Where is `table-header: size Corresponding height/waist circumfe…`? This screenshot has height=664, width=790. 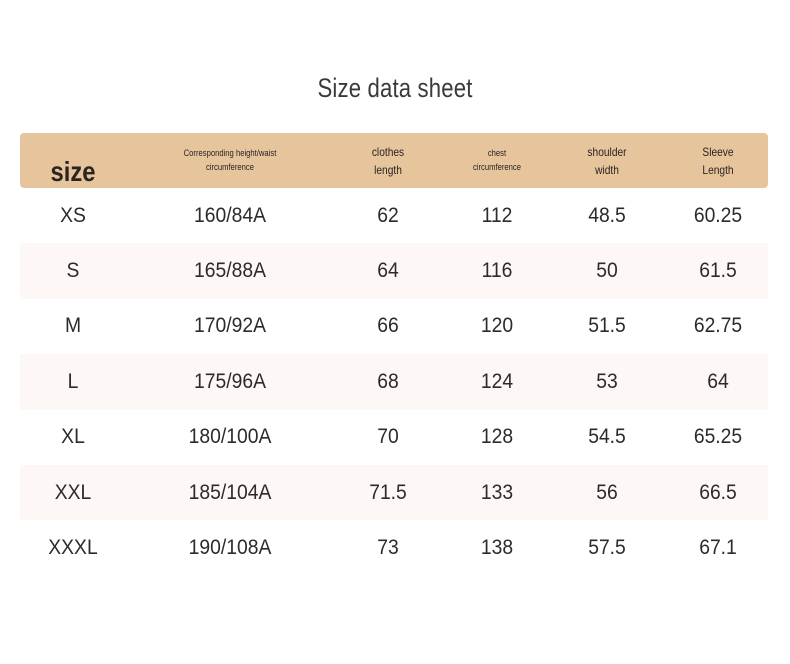 table-header: size Corresponding height/waist circumfe… is located at coordinates (394, 160).